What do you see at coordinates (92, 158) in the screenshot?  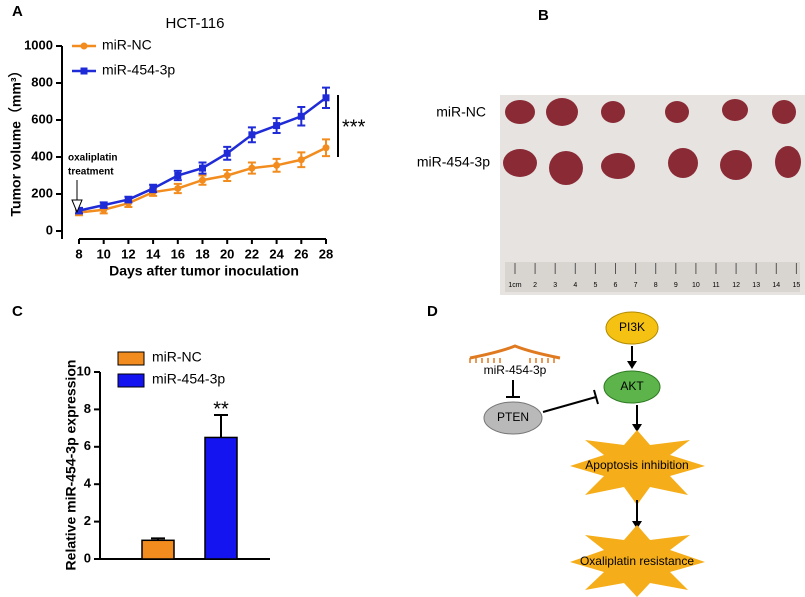 I see `annotation: oxaliplatin` at bounding box center [92, 158].